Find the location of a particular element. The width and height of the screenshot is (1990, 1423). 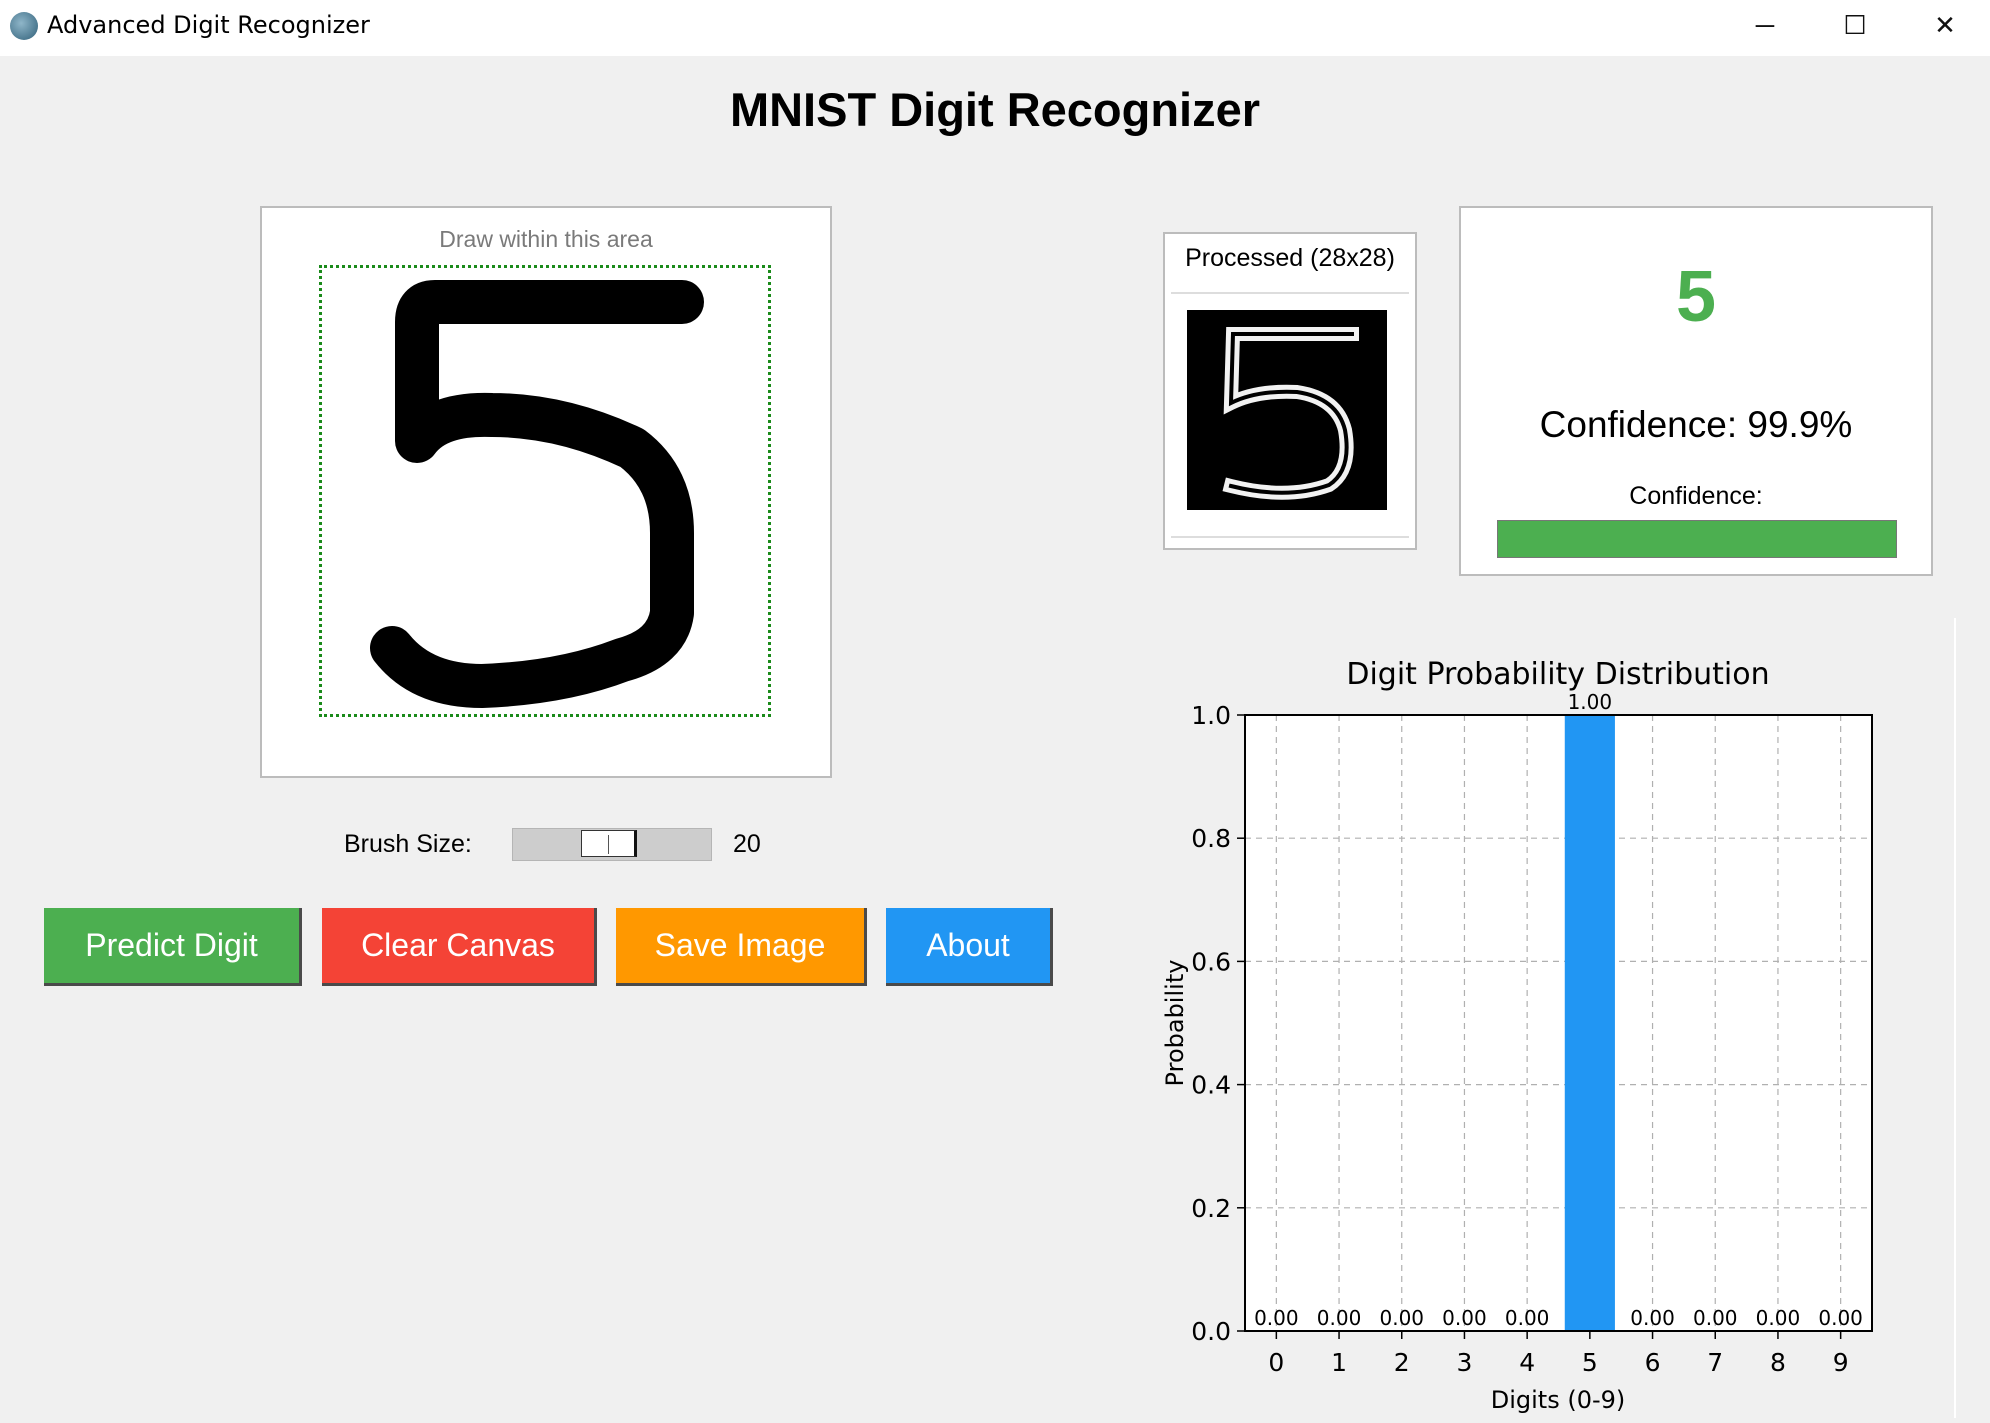

close-icon: ✕ is located at coordinates (1945, 24).